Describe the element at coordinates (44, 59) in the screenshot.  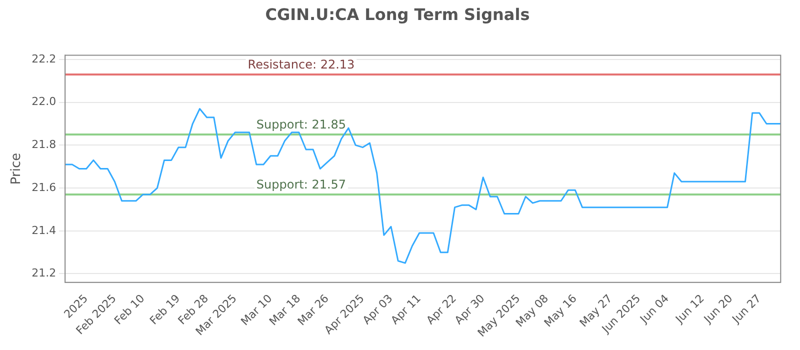
I see `y-tick-label: 22.2` at that location.